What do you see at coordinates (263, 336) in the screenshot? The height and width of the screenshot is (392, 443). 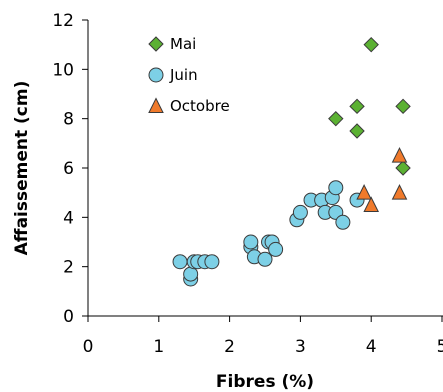 I see `x-axis-ticks: 0 1 2 3 4 5` at bounding box center [263, 336].